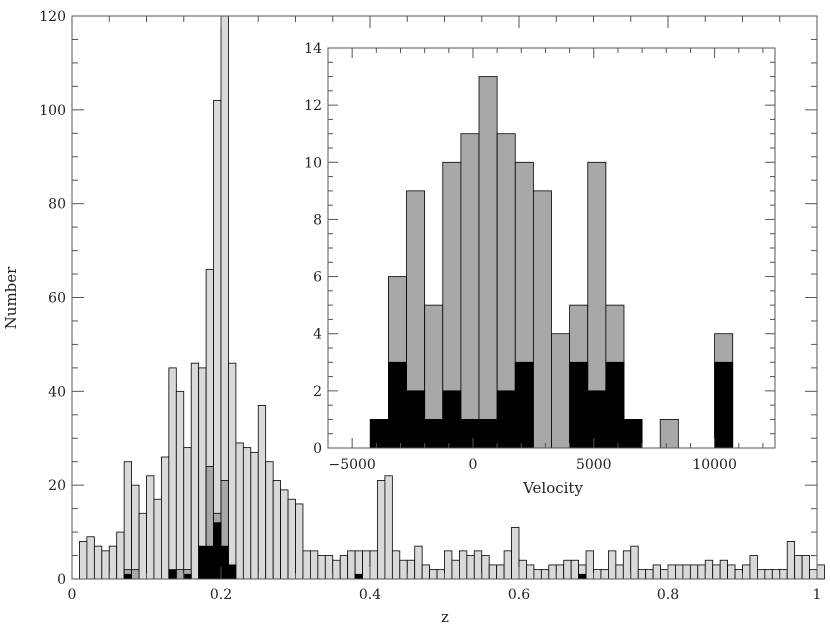 This screenshot has height=633, width=830. I want to click on inset-x-tick-label: −5000, so click(351, 465).